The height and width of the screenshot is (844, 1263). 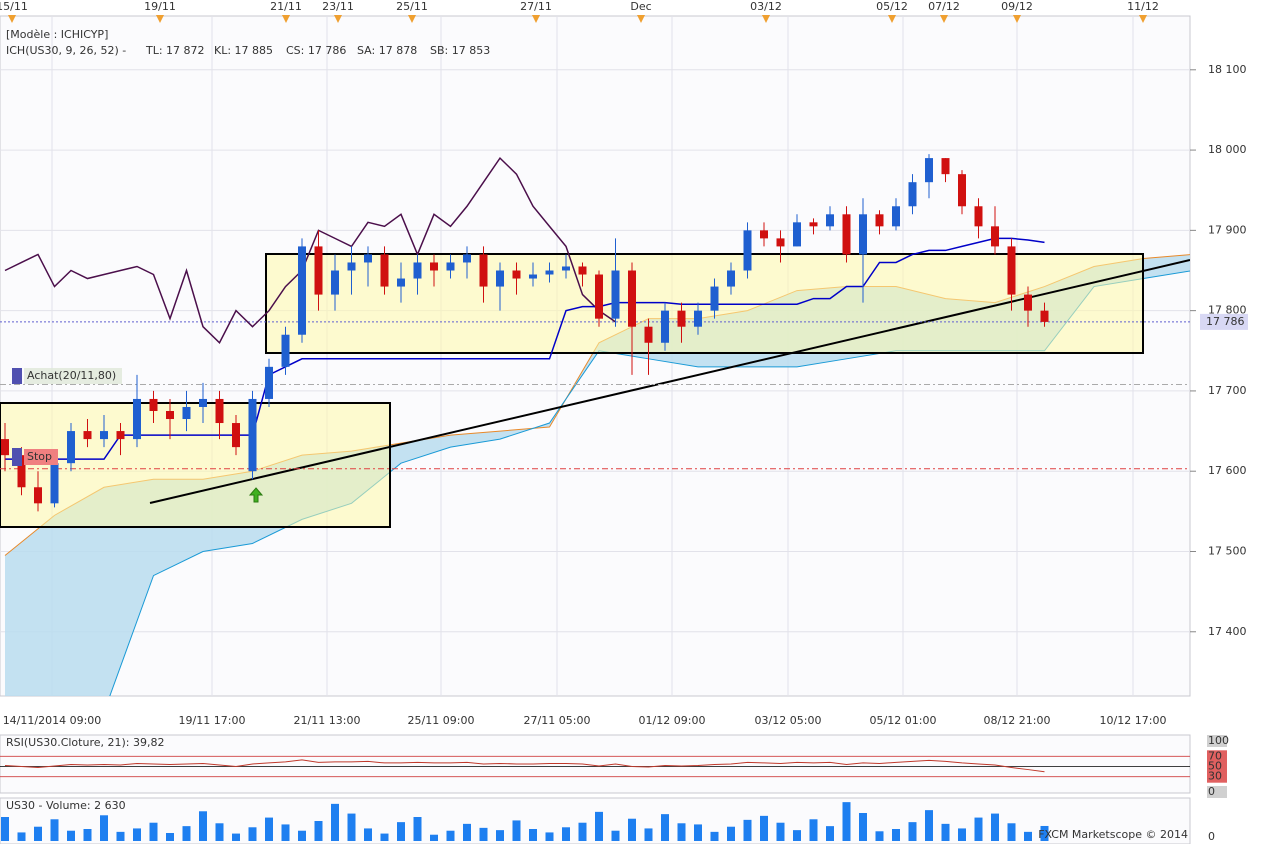 What do you see at coordinates (160, 6) in the screenshot?
I see `top-date-label: 19/11` at bounding box center [160, 6].